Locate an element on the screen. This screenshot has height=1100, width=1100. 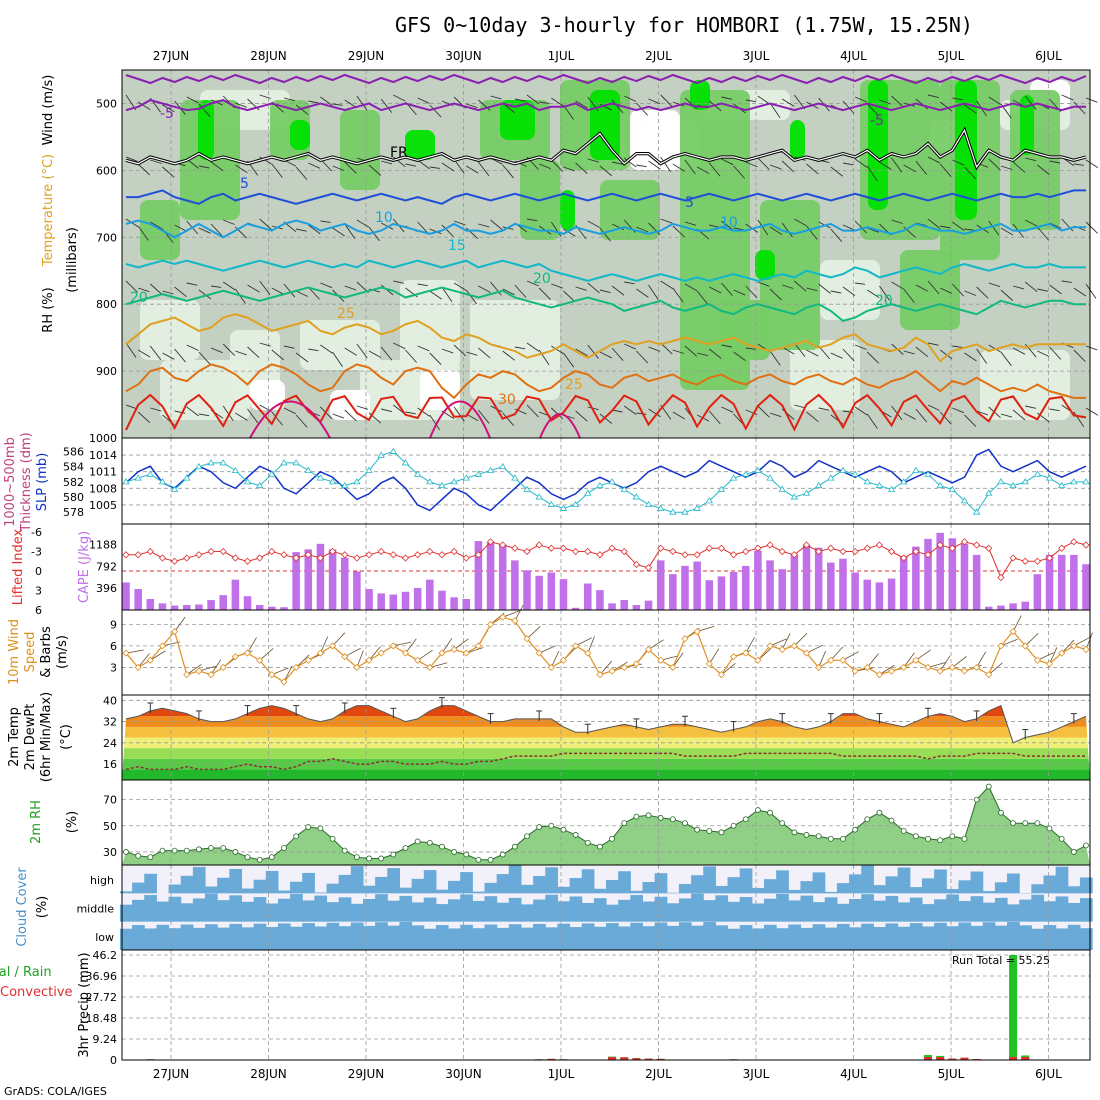
rh2m-axis-label-a: 2m RH is located at coordinates (36, 822).